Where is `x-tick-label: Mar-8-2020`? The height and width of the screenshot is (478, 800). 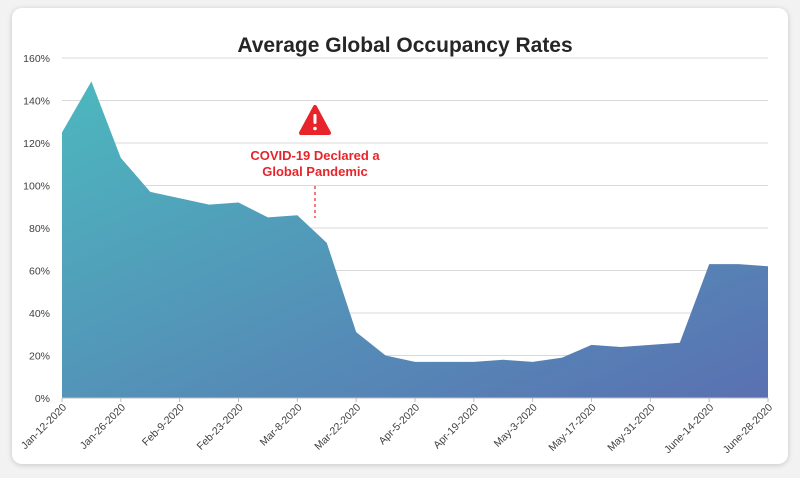 x-tick-label: Mar-8-2020 is located at coordinates (281, 425).